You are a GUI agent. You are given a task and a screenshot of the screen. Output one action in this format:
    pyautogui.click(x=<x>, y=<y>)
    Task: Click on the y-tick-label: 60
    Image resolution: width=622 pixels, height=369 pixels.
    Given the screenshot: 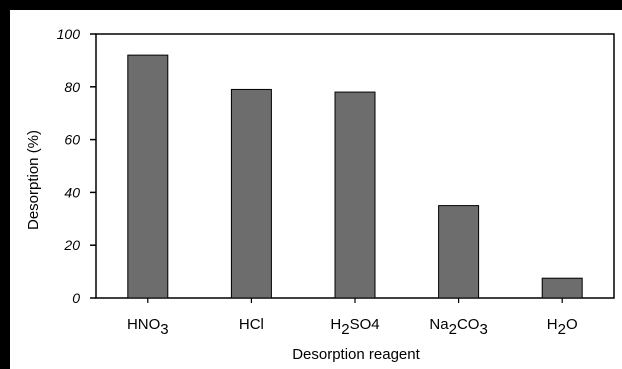 What is the action you would take?
    pyautogui.click(x=72, y=140)
    